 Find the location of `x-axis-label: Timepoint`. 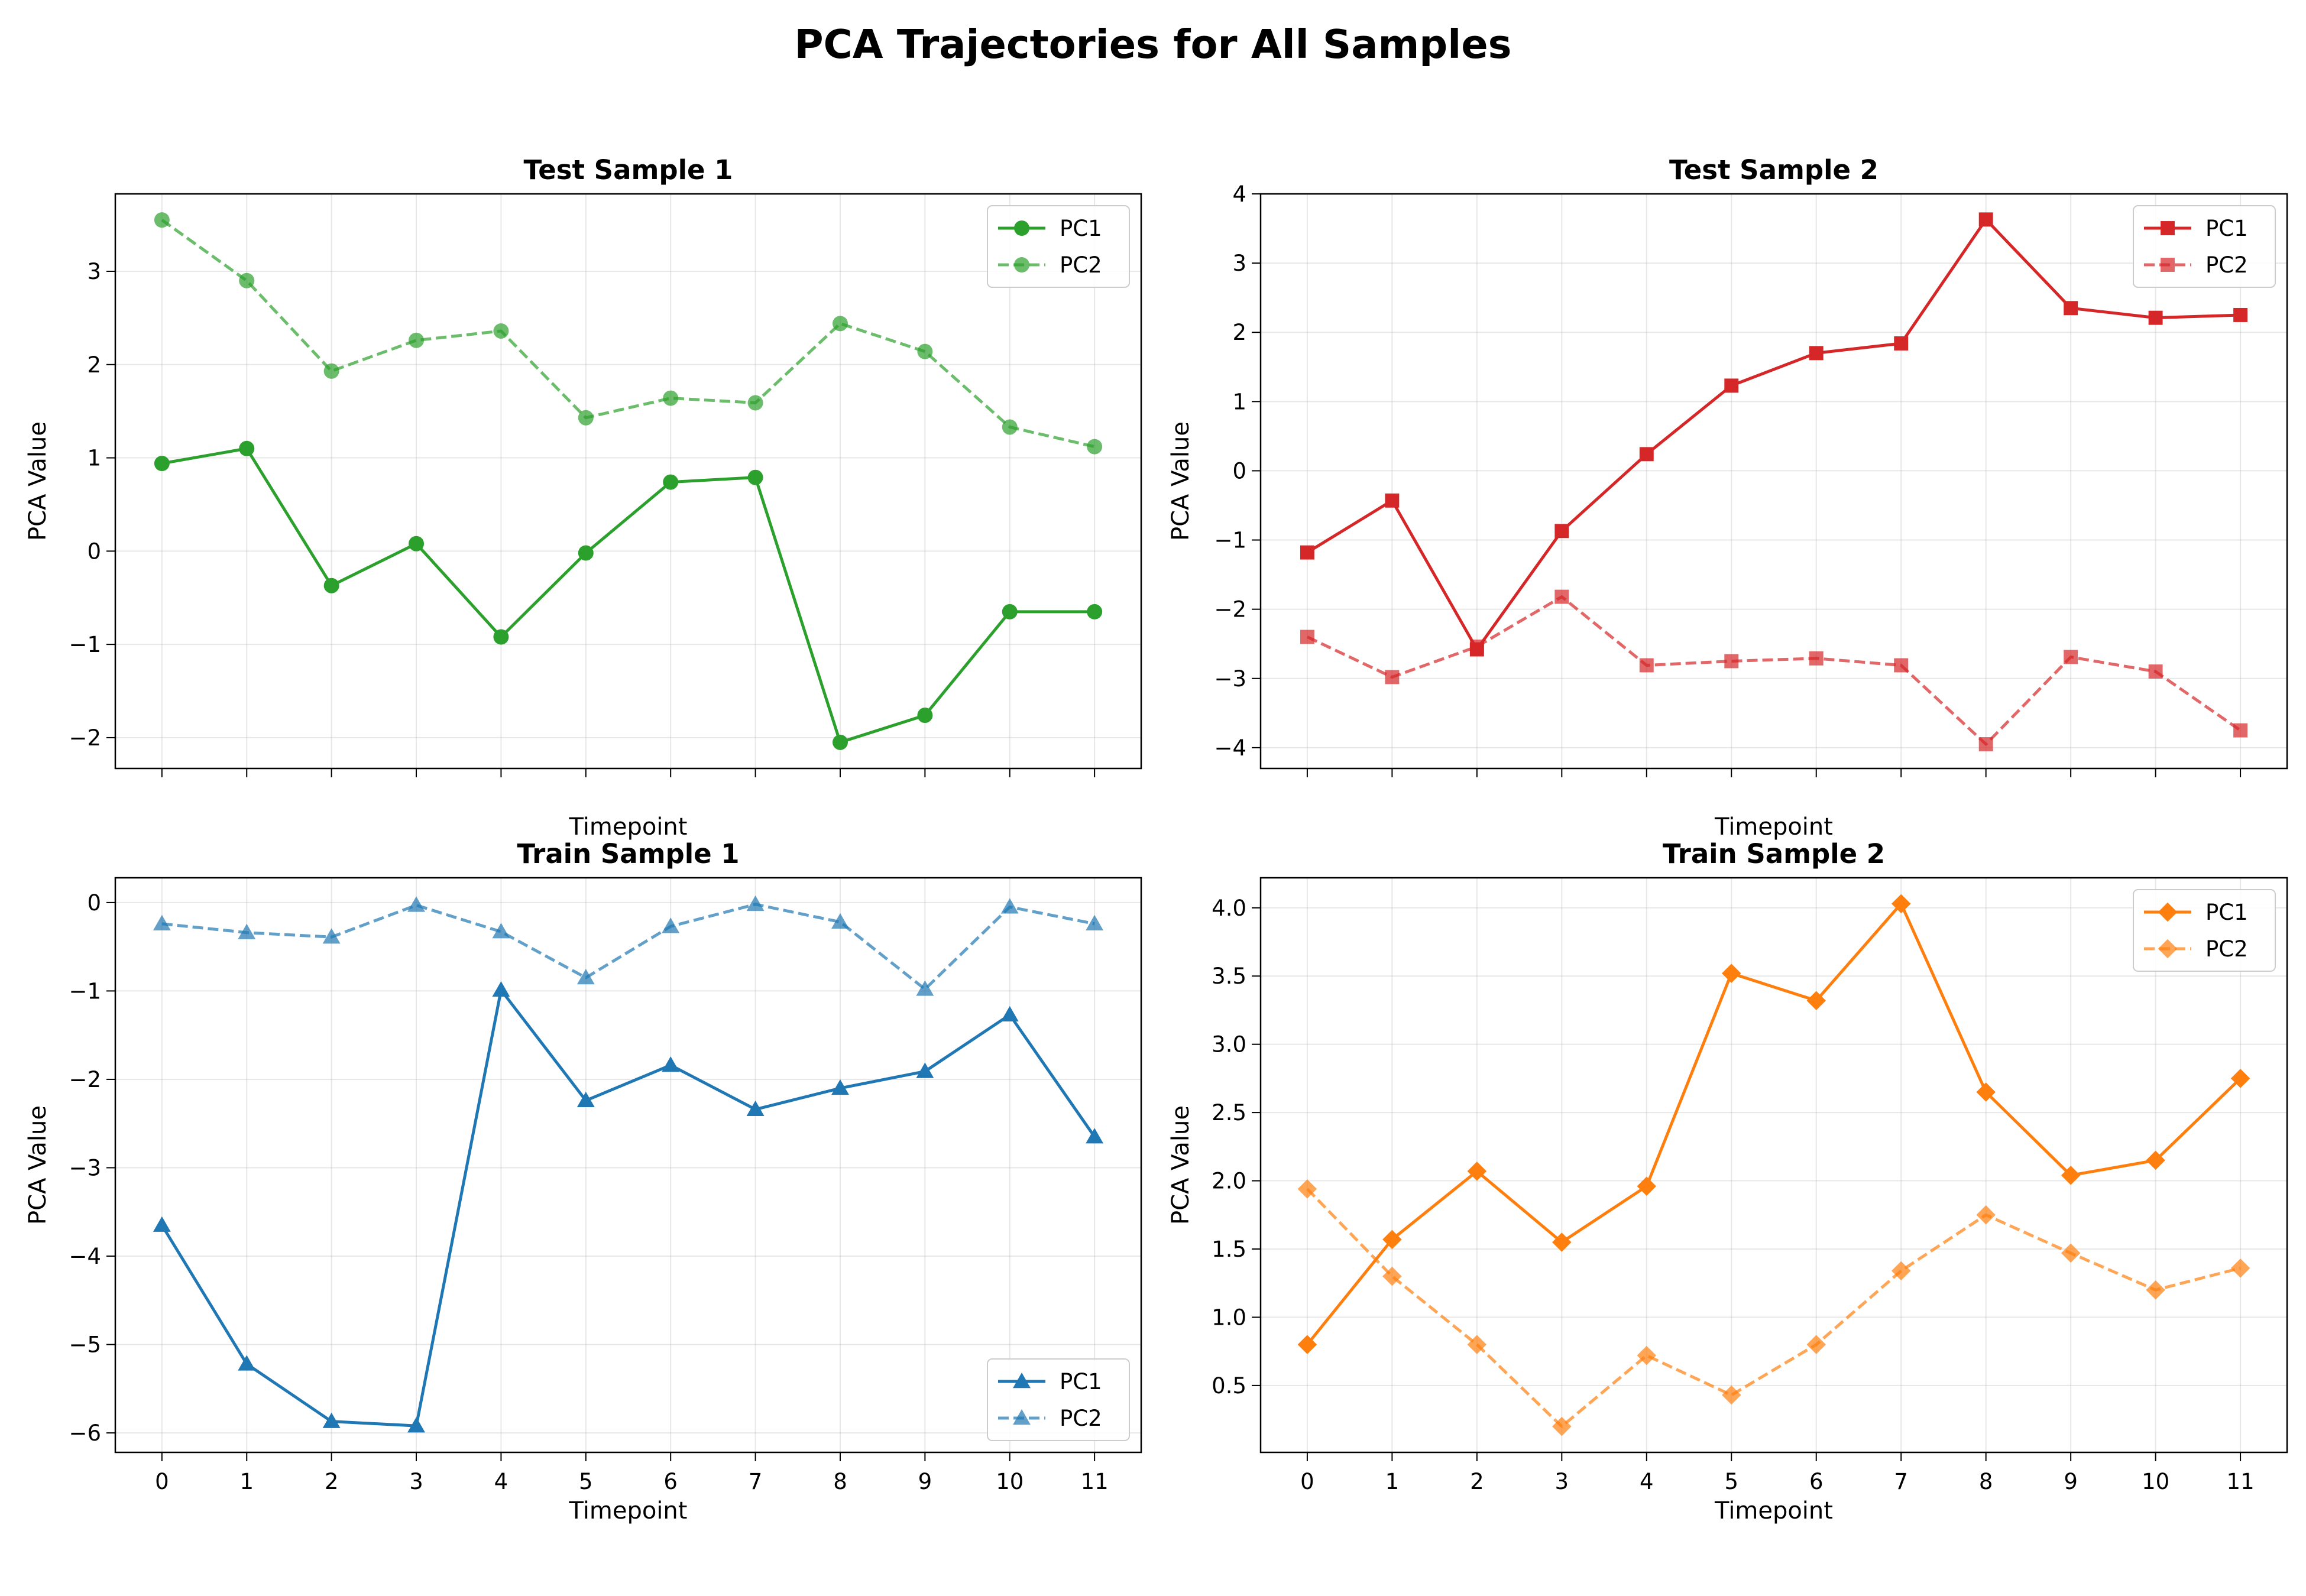

x-axis-label: Timepoint is located at coordinates (628, 1510).